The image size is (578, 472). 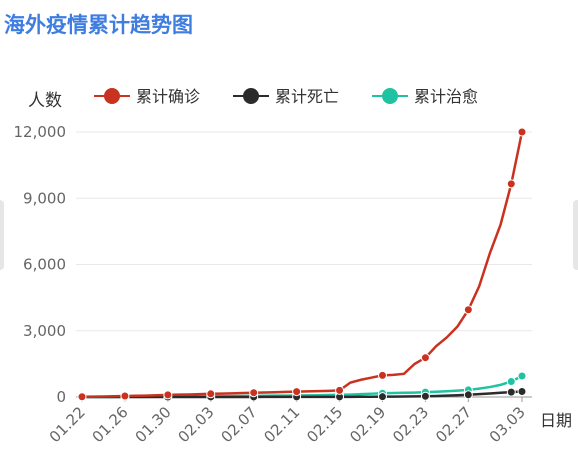 What do you see at coordinates (307, 96) in the screenshot?
I see `legend-label: 累计死亡` at bounding box center [307, 96].